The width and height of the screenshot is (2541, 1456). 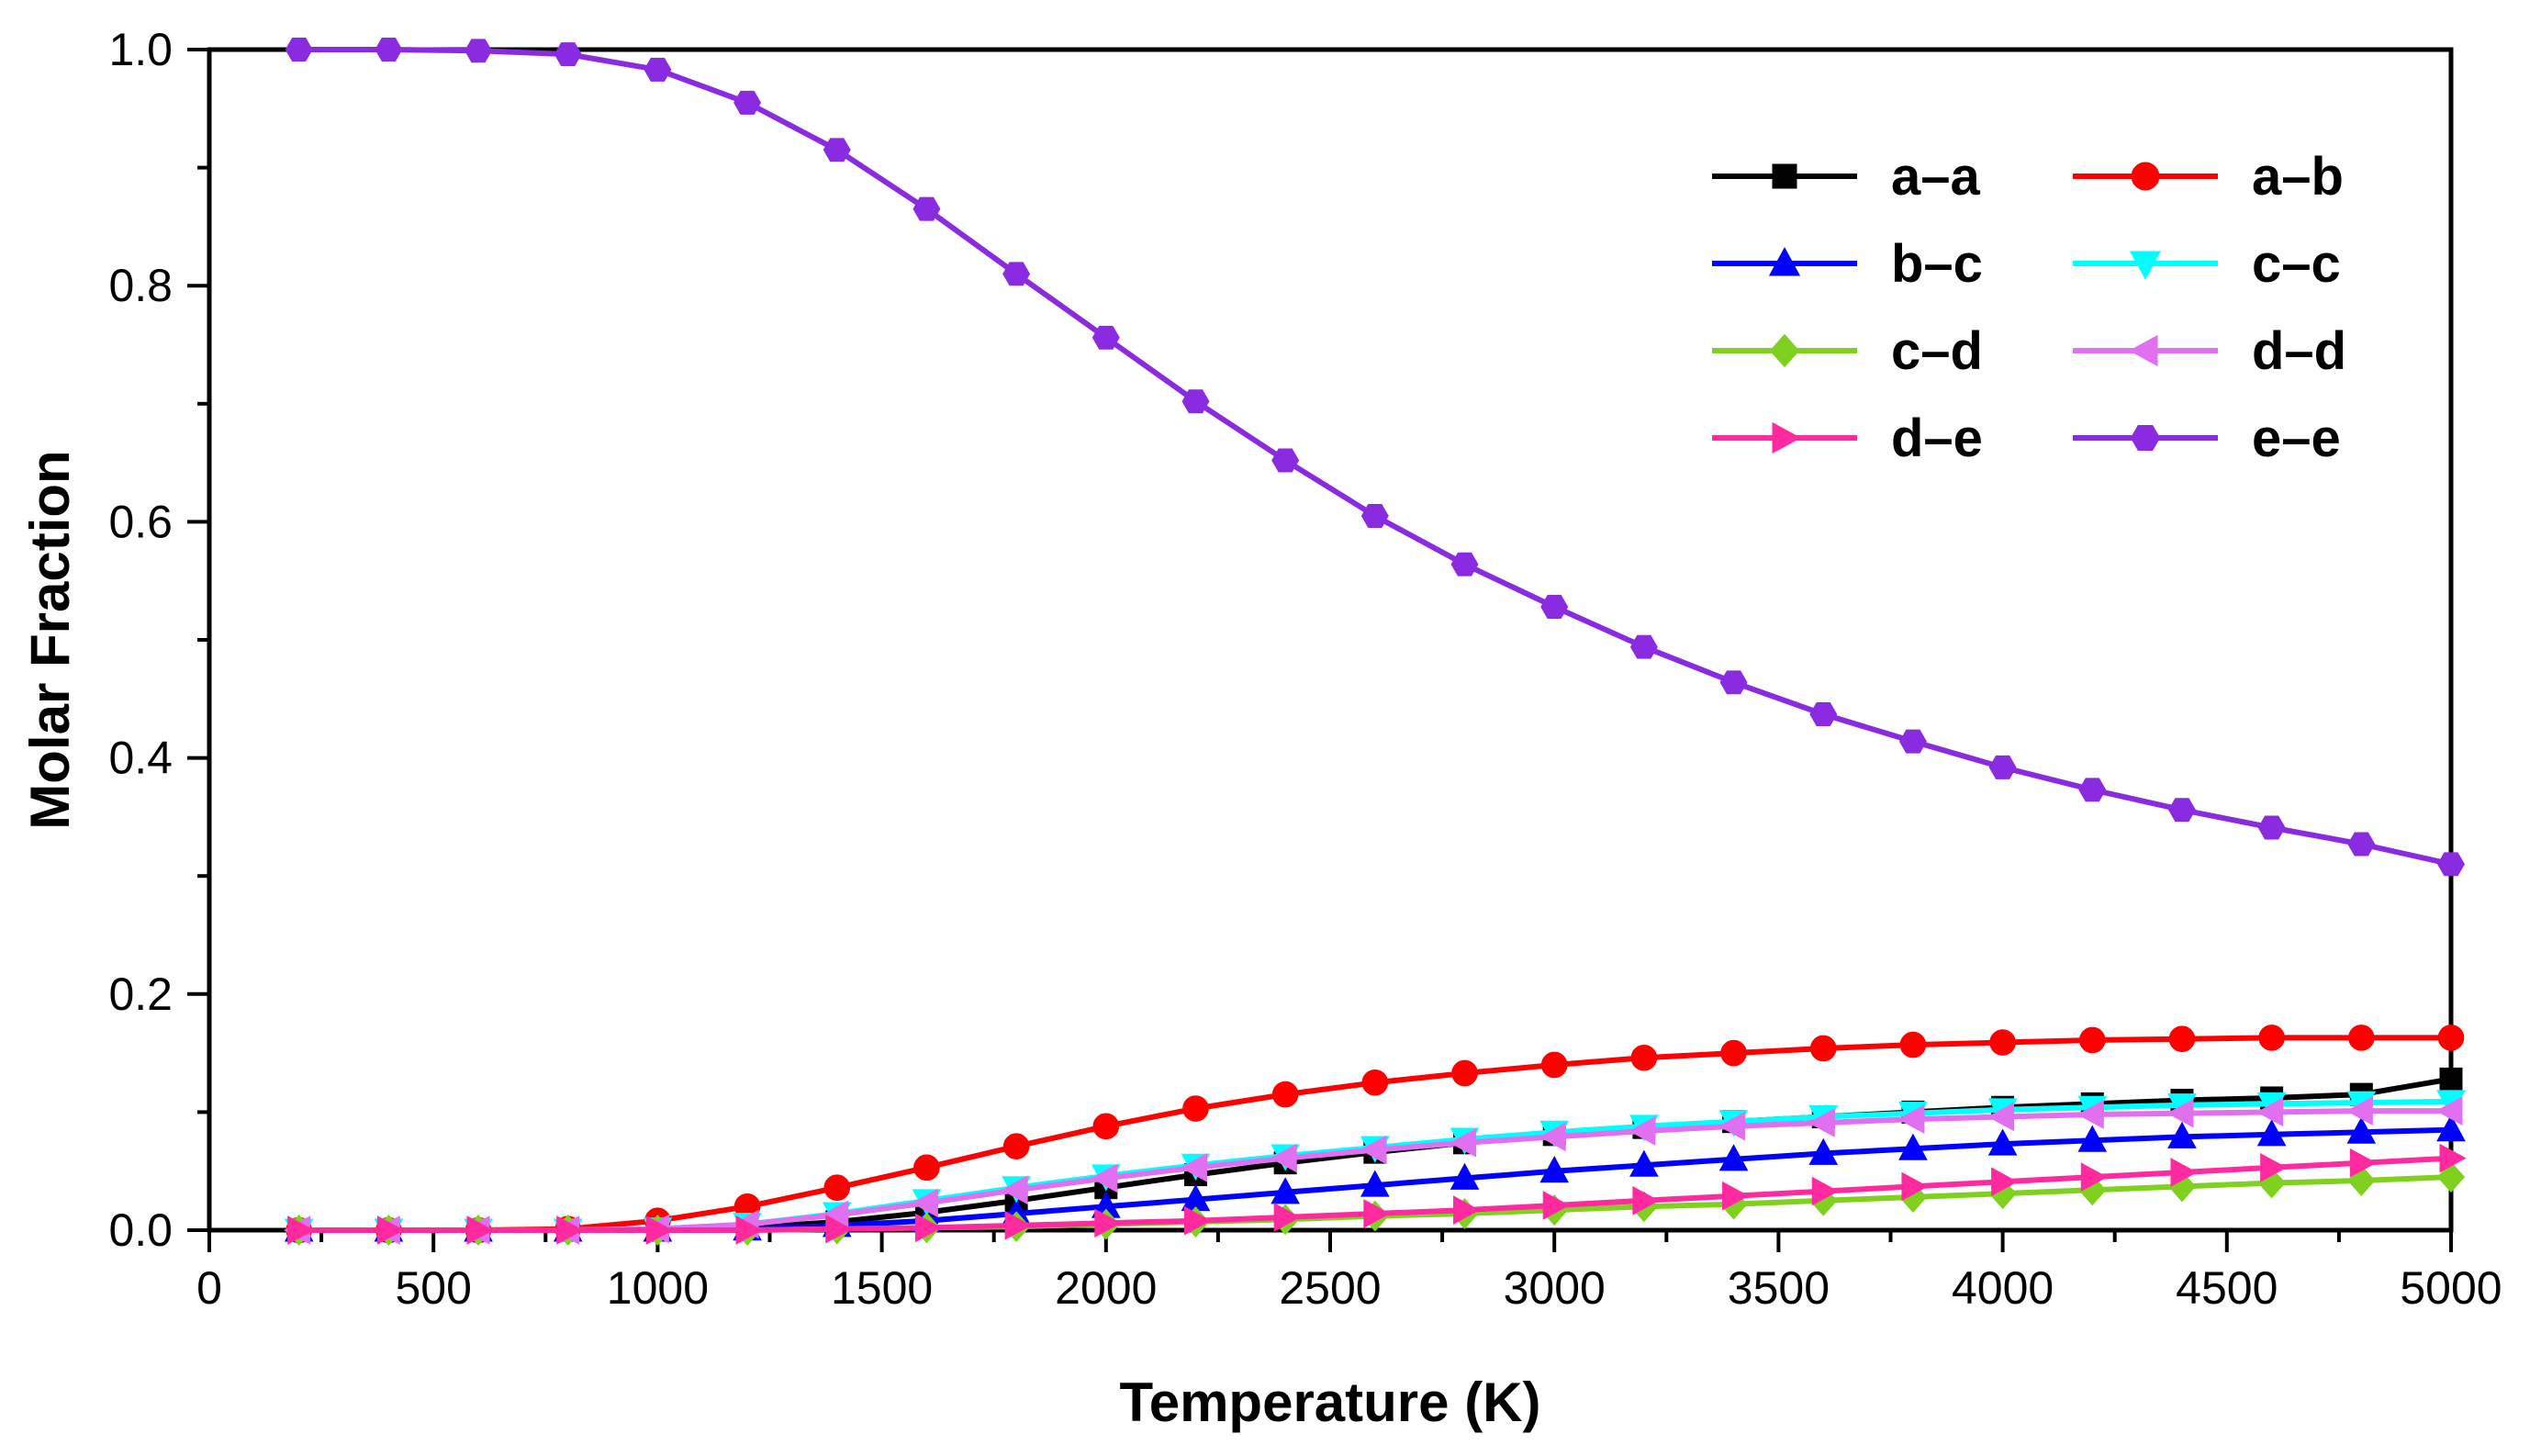 What do you see at coordinates (1937, 351) in the screenshot?
I see `legend-label: c–d` at bounding box center [1937, 351].